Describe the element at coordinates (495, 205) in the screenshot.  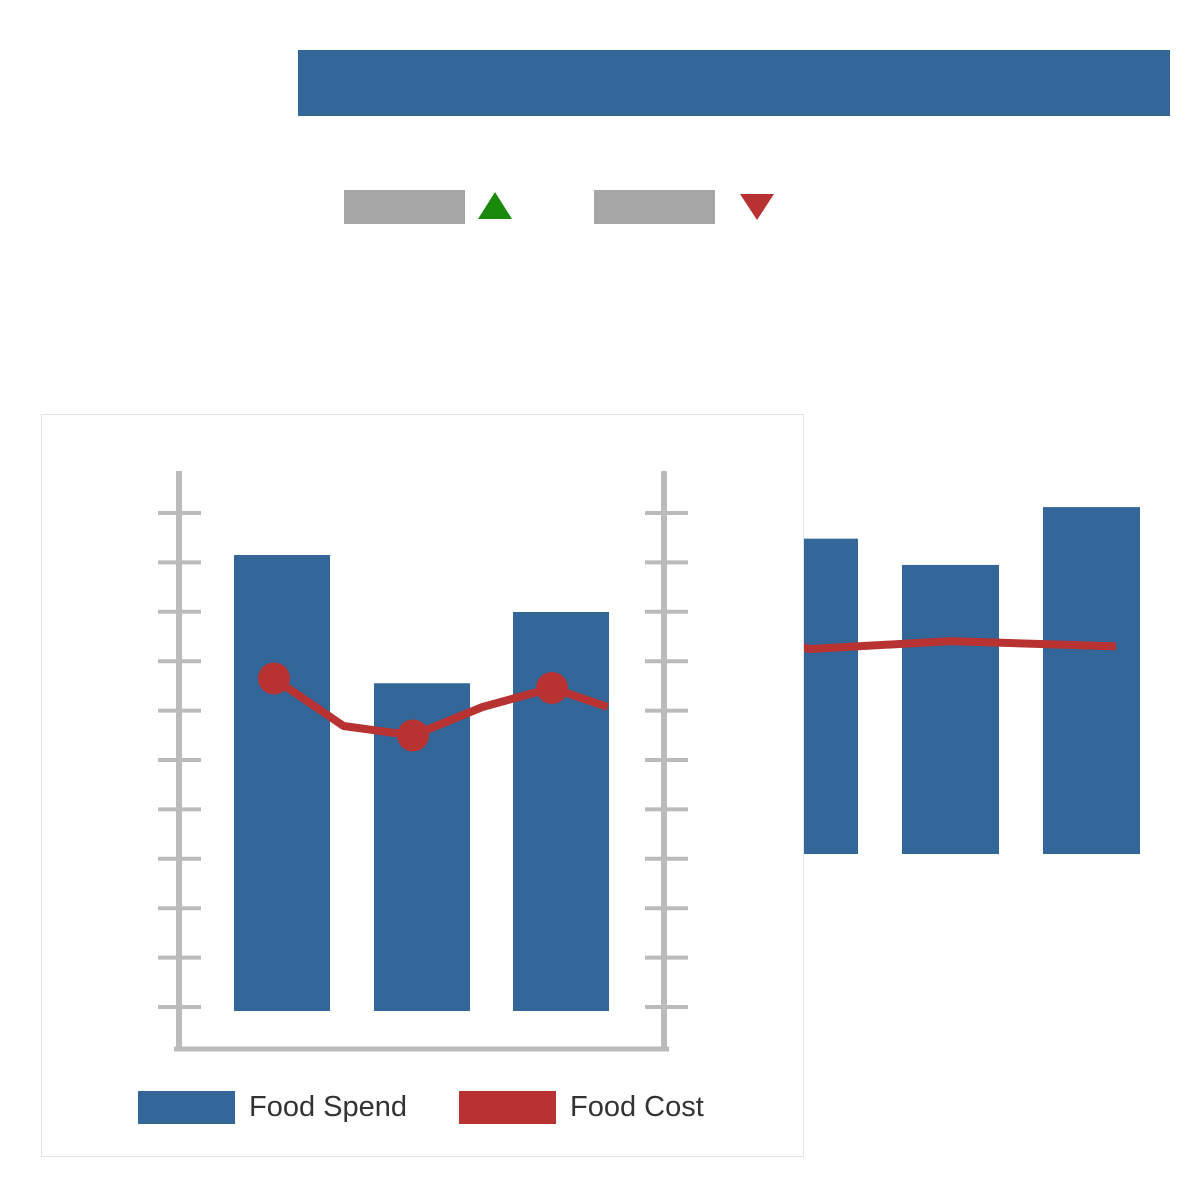
I see `trend-up-icon` at that location.